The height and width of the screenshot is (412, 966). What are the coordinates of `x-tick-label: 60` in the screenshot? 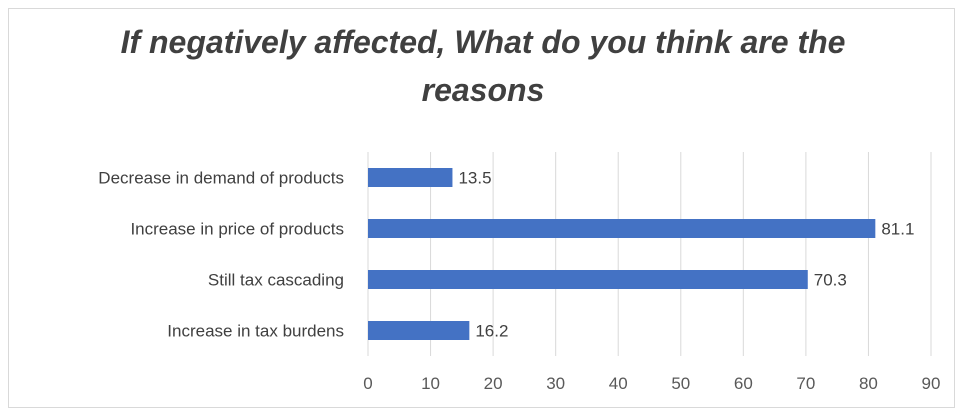 It's located at (743, 383).